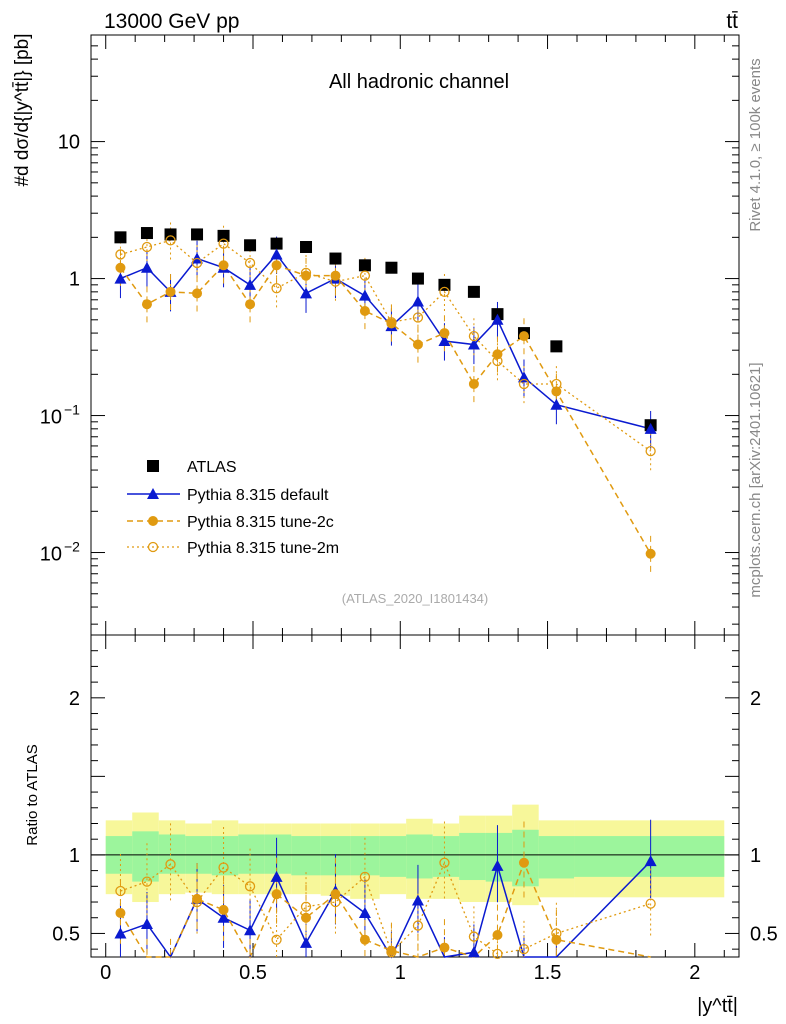 This screenshot has width=786, height=1024. What do you see at coordinates (385, 341) in the screenshot?
I see `series-line-main` at bounding box center [385, 341].